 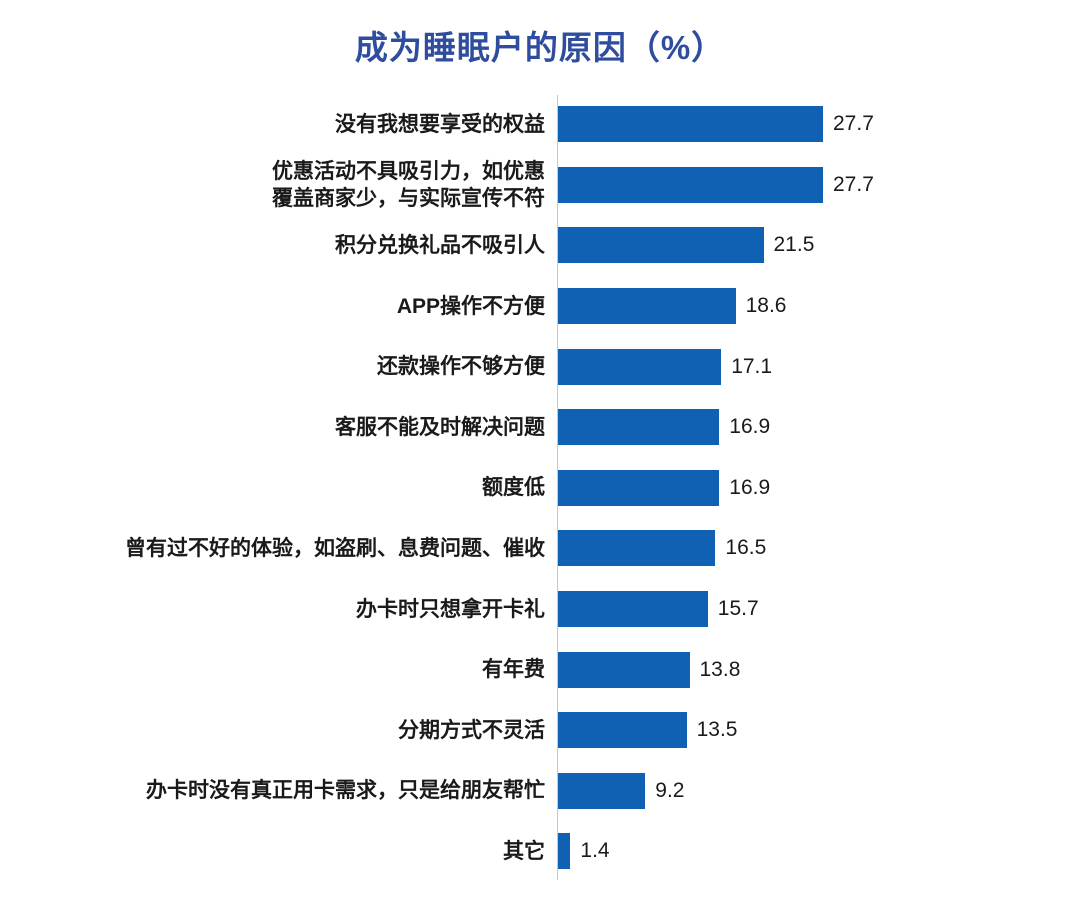 What do you see at coordinates (766, 306) in the screenshot?
I see `value-label: 18.6` at bounding box center [766, 306].